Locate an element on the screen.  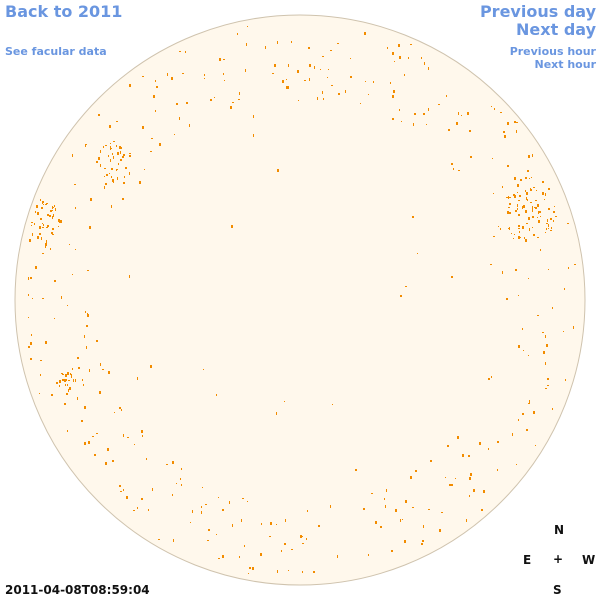
back-to-year-link: Back to 2011 is located at coordinates (64, 11).